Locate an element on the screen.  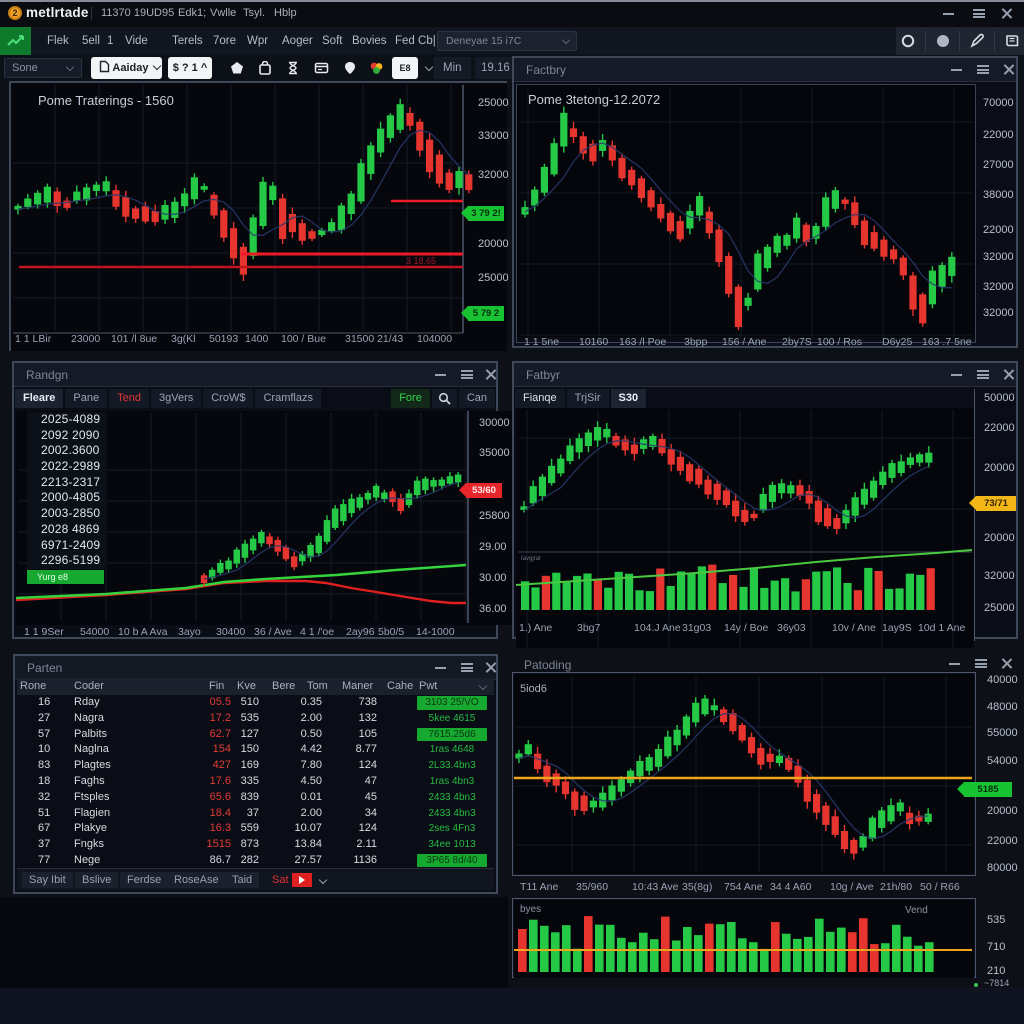
svg-text: Iavgjrat is located at coordinates (531, 559).